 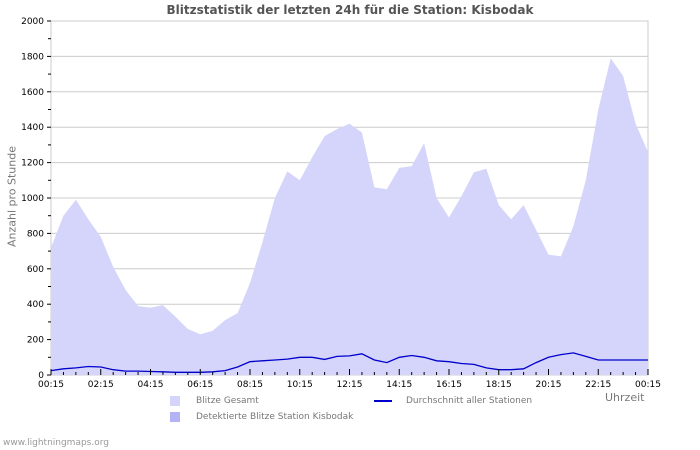 What do you see at coordinates (151, 385) in the screenshot?
I see `svg-text: 04:15` at bounding box center [151, 385].